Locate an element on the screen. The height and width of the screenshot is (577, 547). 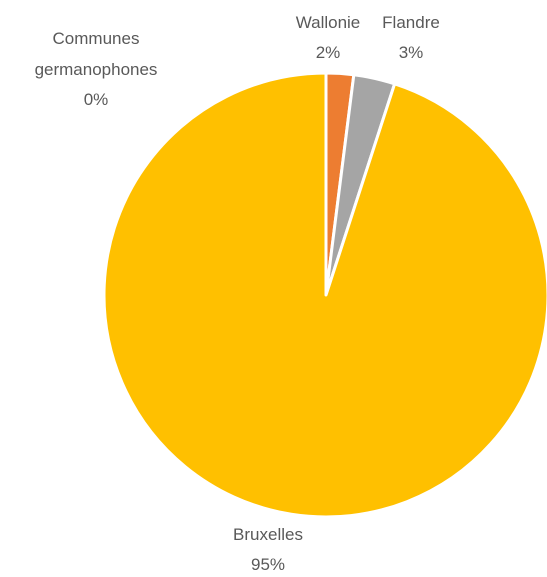
label-wallonie-name: Wallonie is located at coordinates (328, 22).